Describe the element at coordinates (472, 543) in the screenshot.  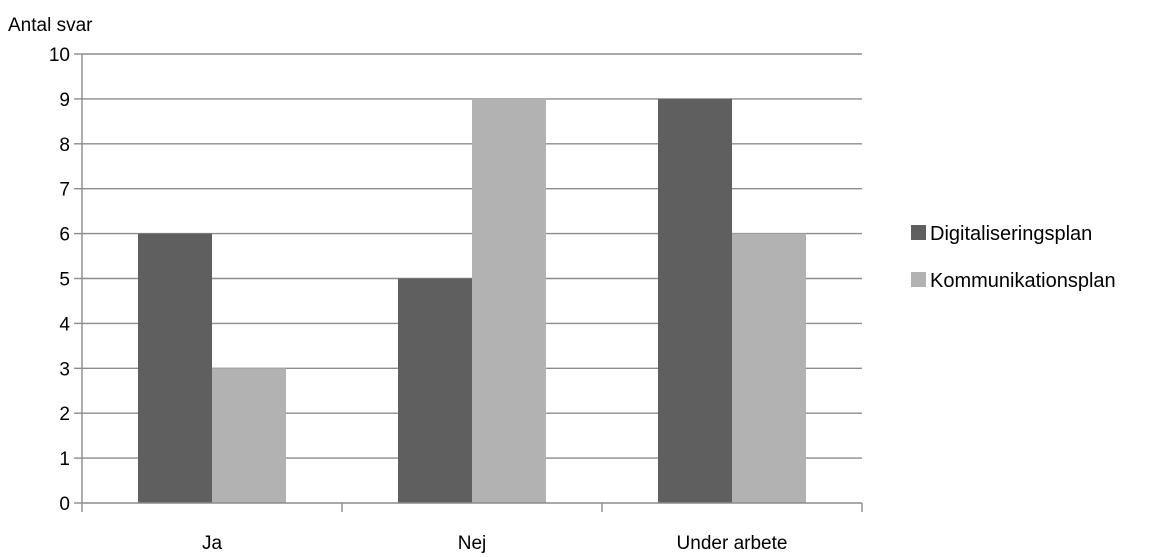
I see `x-tick-label: Nej` at that location.